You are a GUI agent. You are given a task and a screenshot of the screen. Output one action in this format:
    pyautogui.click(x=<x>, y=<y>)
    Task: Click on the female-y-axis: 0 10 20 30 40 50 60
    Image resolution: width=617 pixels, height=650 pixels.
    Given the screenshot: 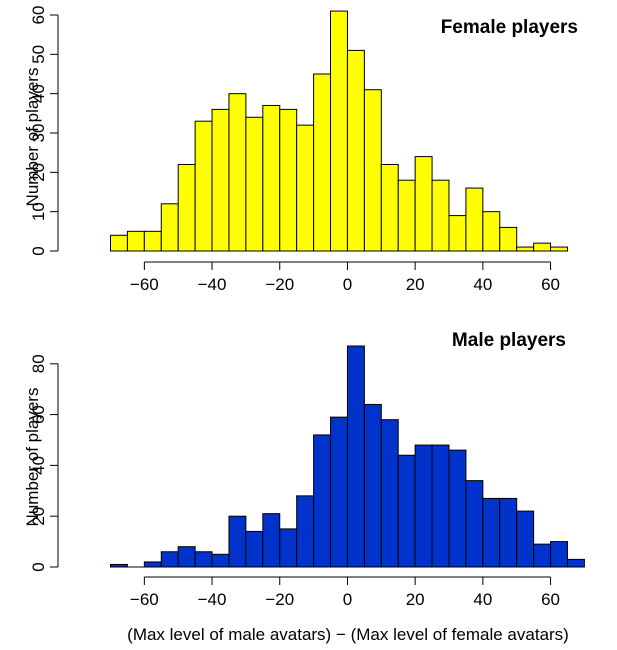 What is the action you would take?
    pyautogui.click(x=44, y=131)
    